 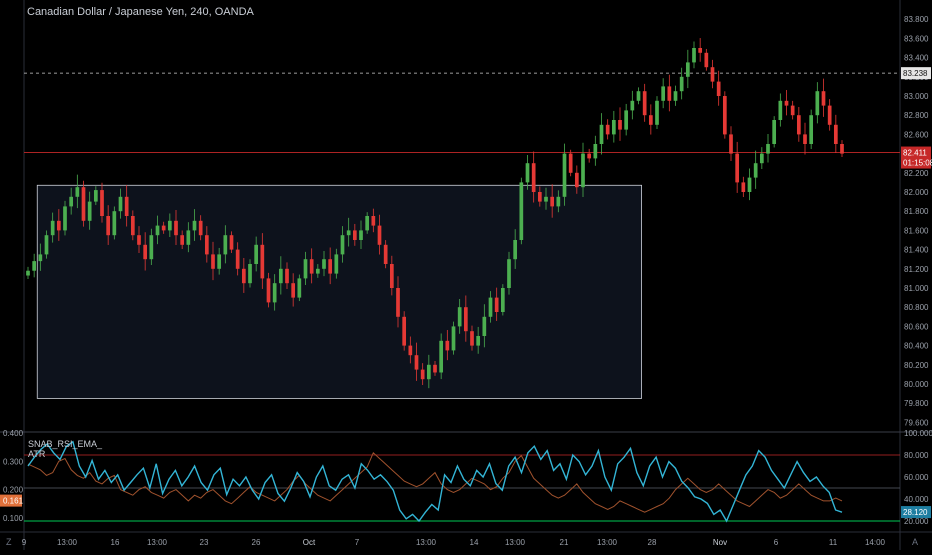 What do you see at coordinates (37, 454) in the screenshot?
I see `indicator-label-atr: ATR` at bounding box center [37, 454].